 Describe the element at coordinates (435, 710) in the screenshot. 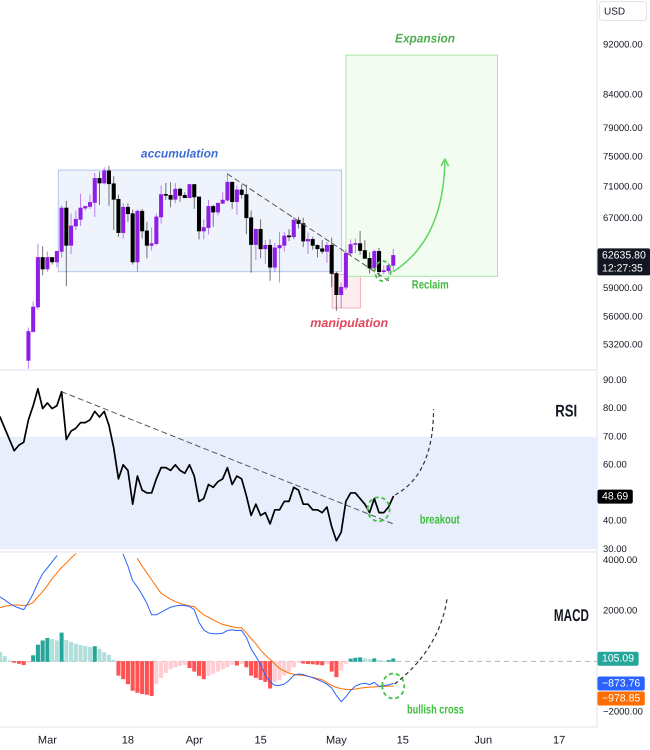

I see `annotation: bullish cross` at that location.